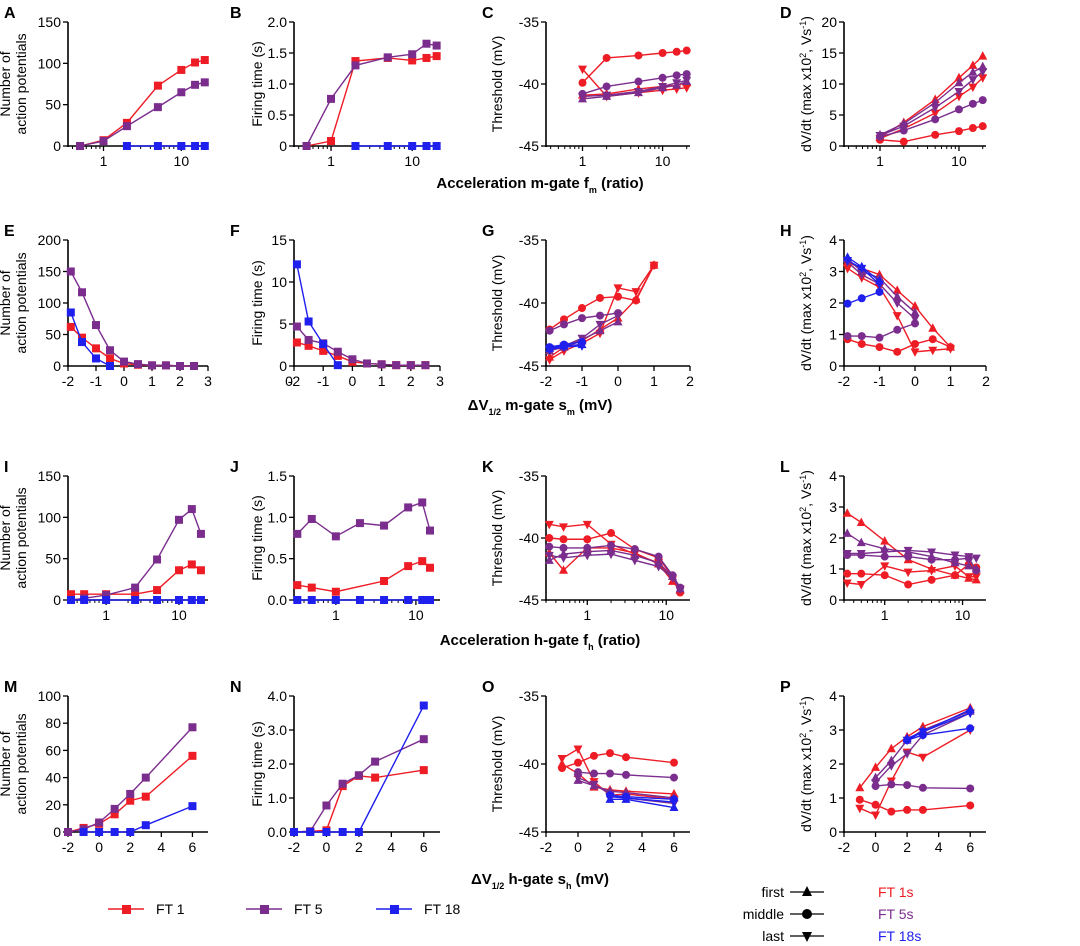 This screenshot has width=1080, height=946. I want to click on panel-B: B 0 0.5 1.0 1.5 2.0 1 10 Firing time (s), so click(335, 87).